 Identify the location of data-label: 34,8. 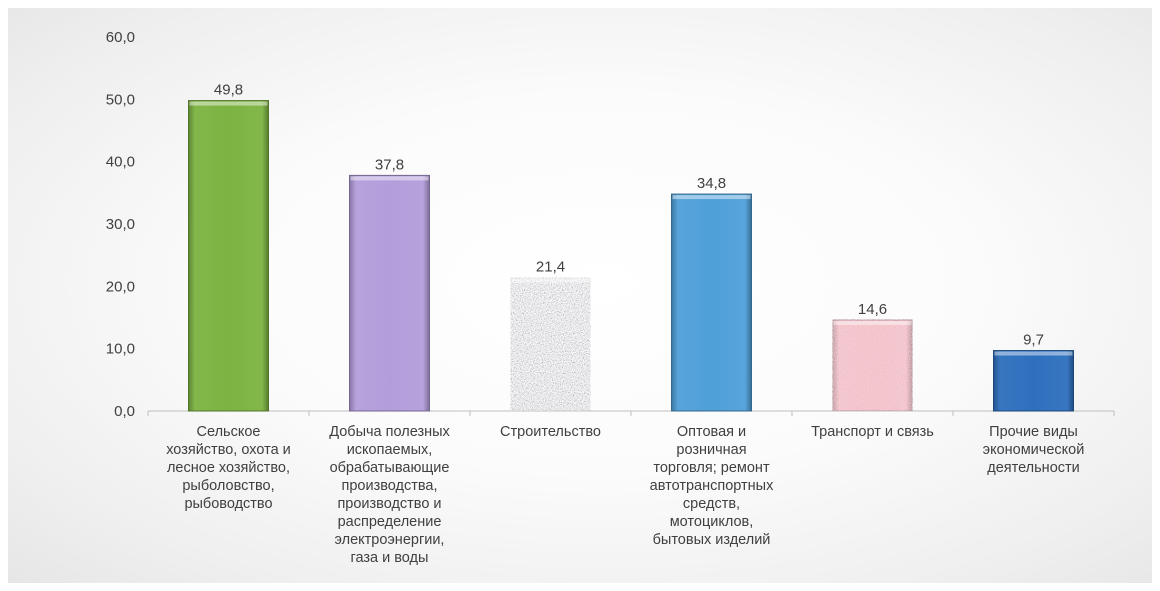
(711, 183).